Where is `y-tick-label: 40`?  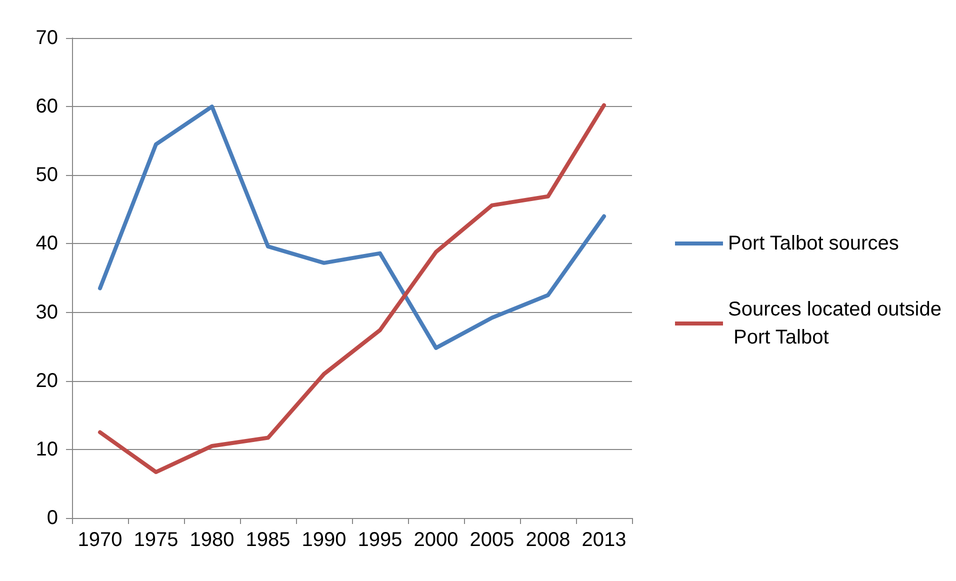
y-tick-label: 40 is located at coordinates (47, 243).